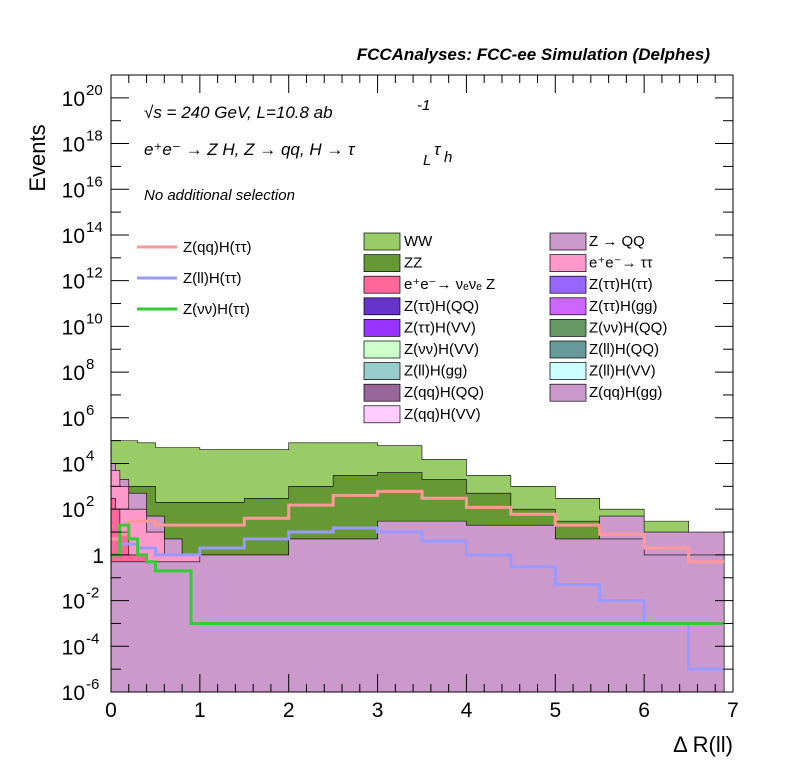 The image size is (796, 772). I want to click on x-tick-label: 7, so click(733, 710).